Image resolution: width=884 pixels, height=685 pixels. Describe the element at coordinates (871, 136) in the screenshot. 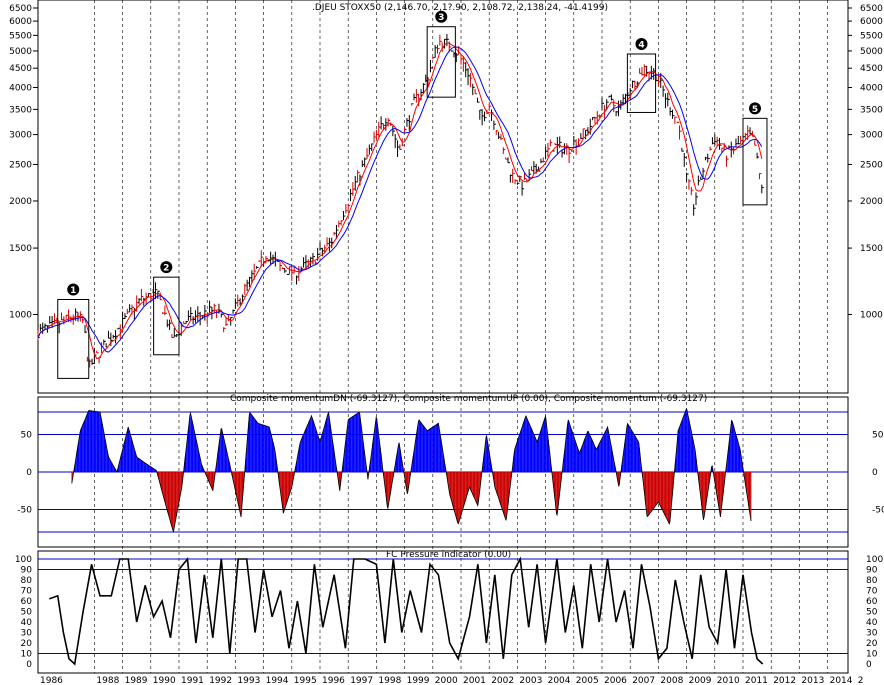

I see `price-tick-right: 3000` at that location.